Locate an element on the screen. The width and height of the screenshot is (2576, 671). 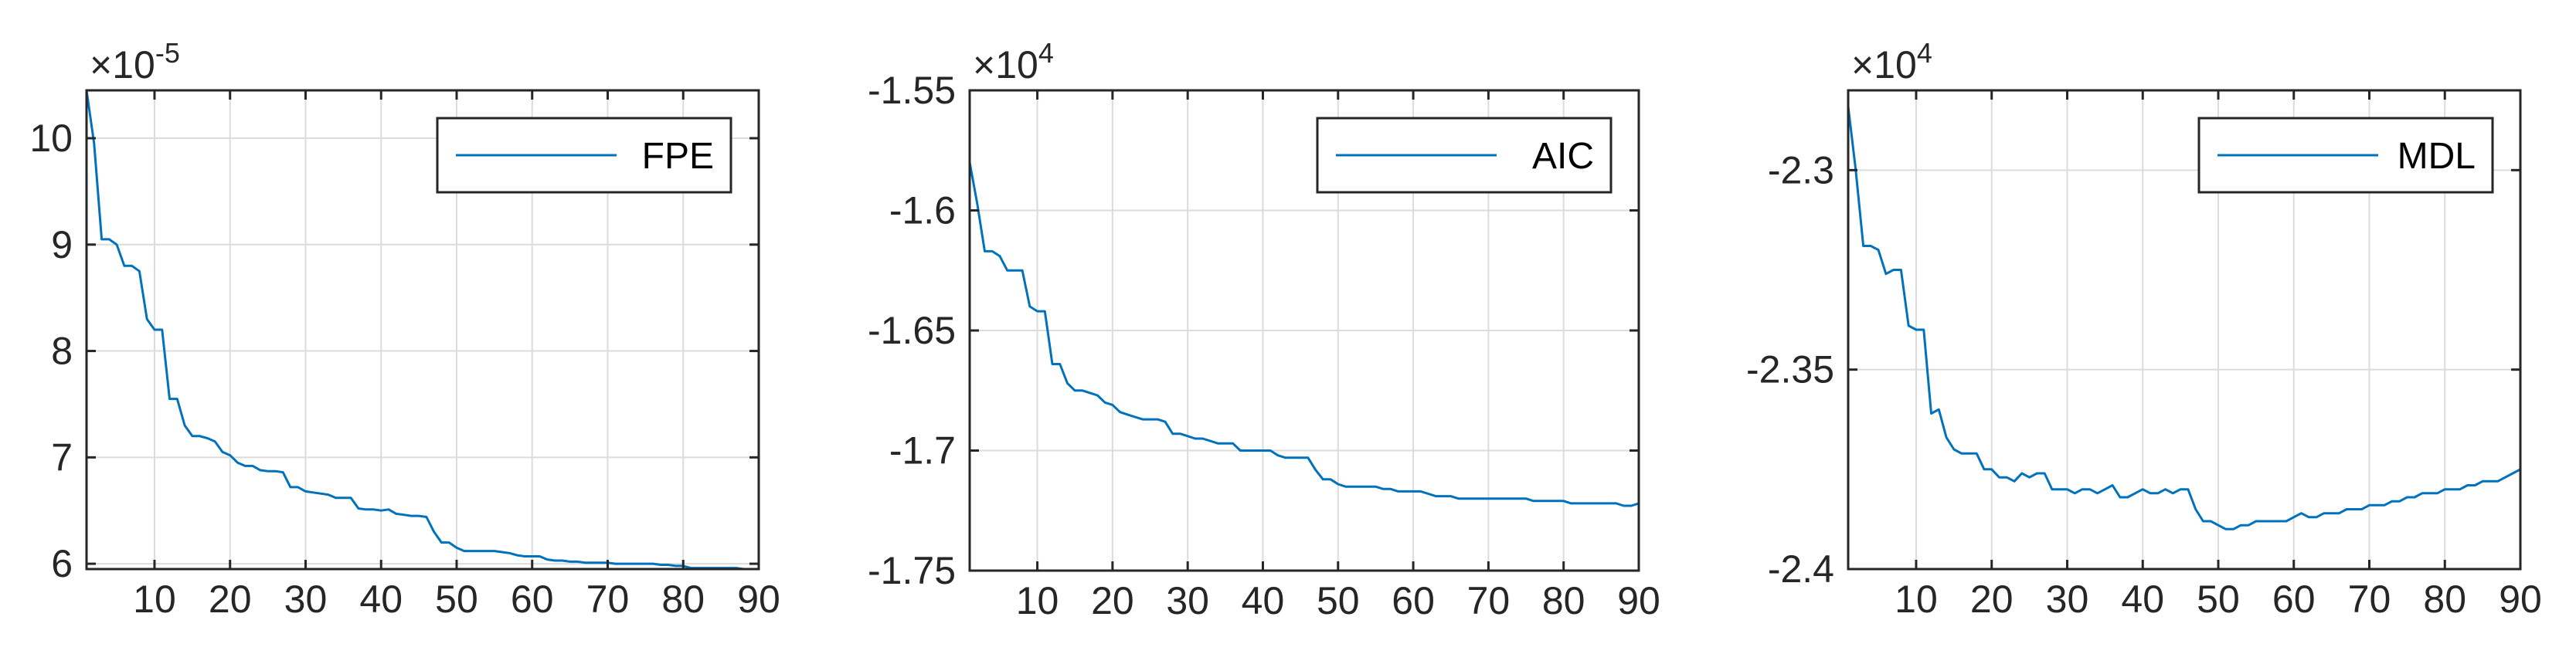
y-tick-label: -1.65 is located at coordinates (912, 331).